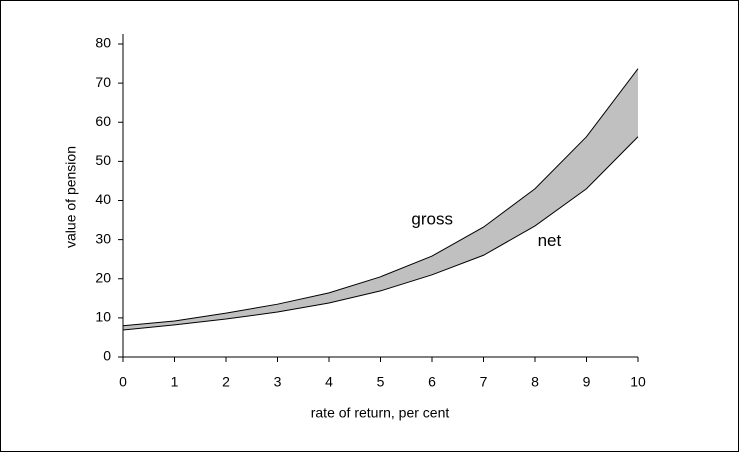 The height and width of the screenshot is (452, 739). Describe the element at coordinates (380, 413) in the screenshot. I see `x-axis-title: rate of return, per cent` at that location.